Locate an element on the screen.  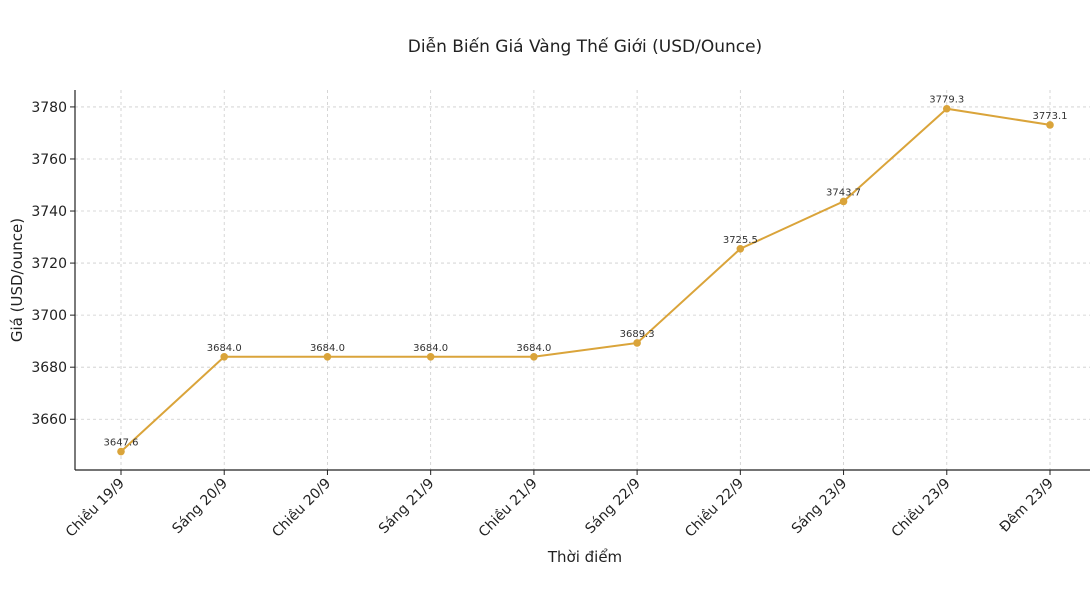
x-tick-label: Chiều 19/9 is located at coordinates (95, 508).